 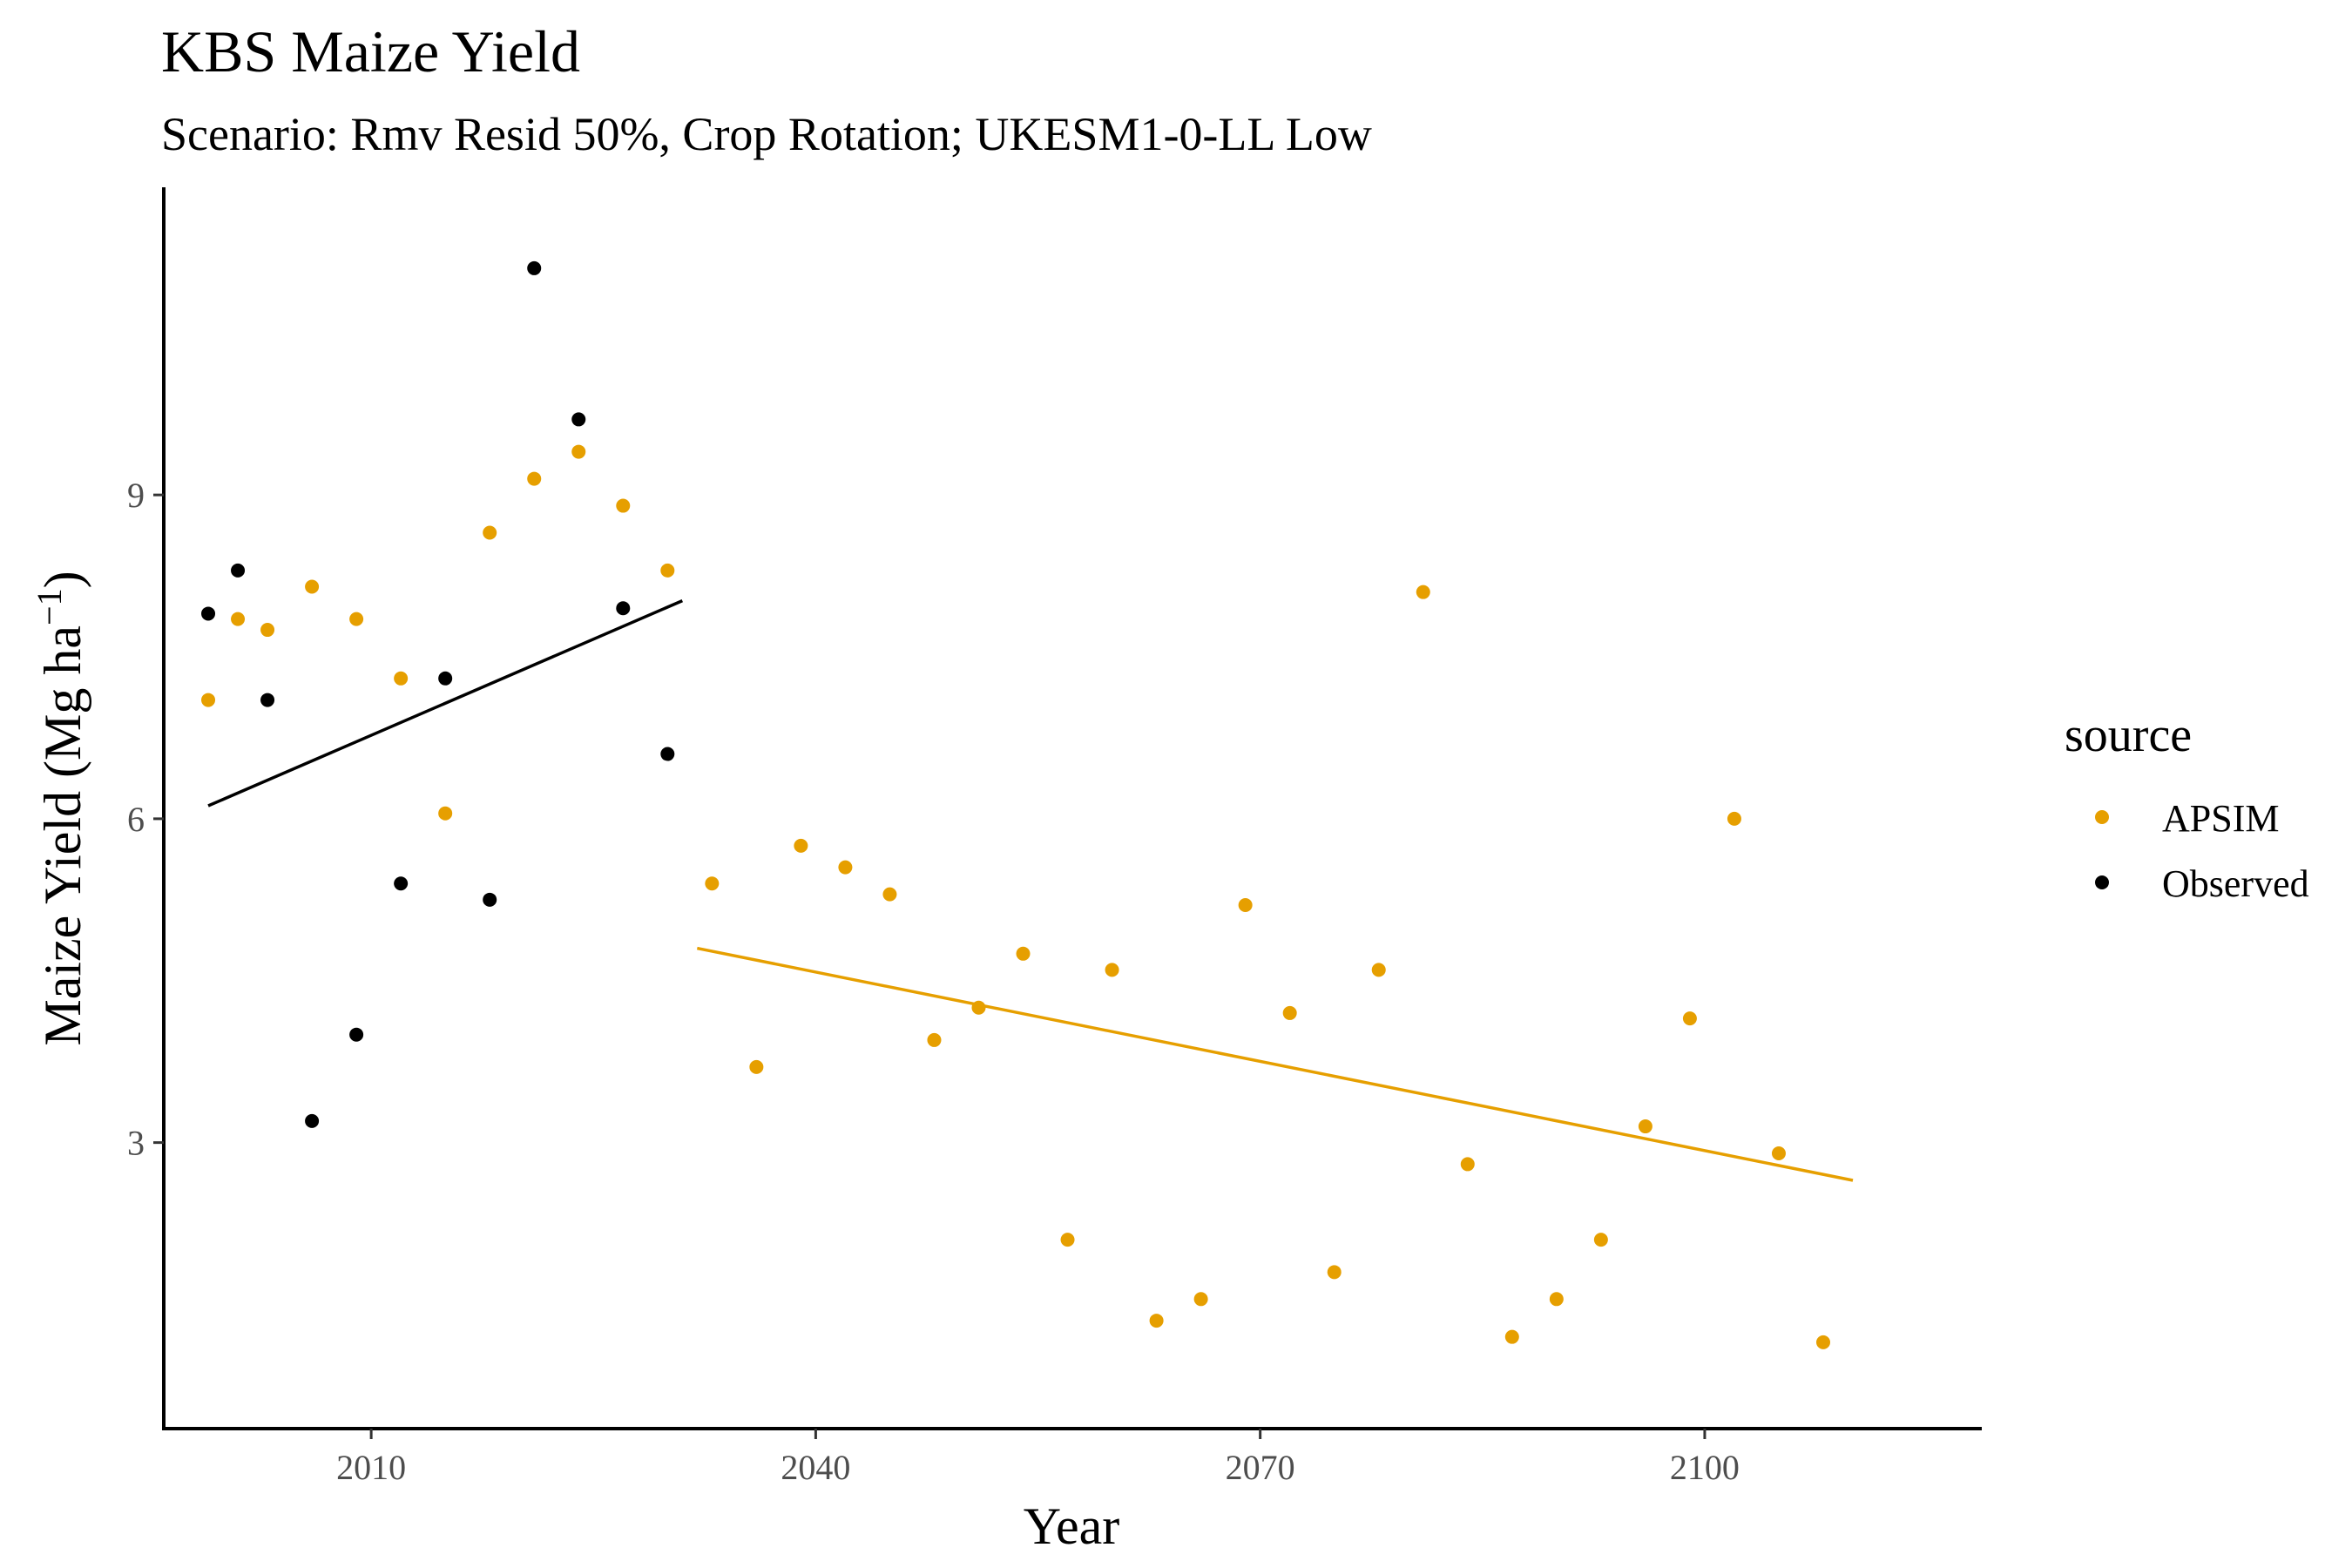 I want to click on legend-key-apsim, so click(x=2102, y=817).